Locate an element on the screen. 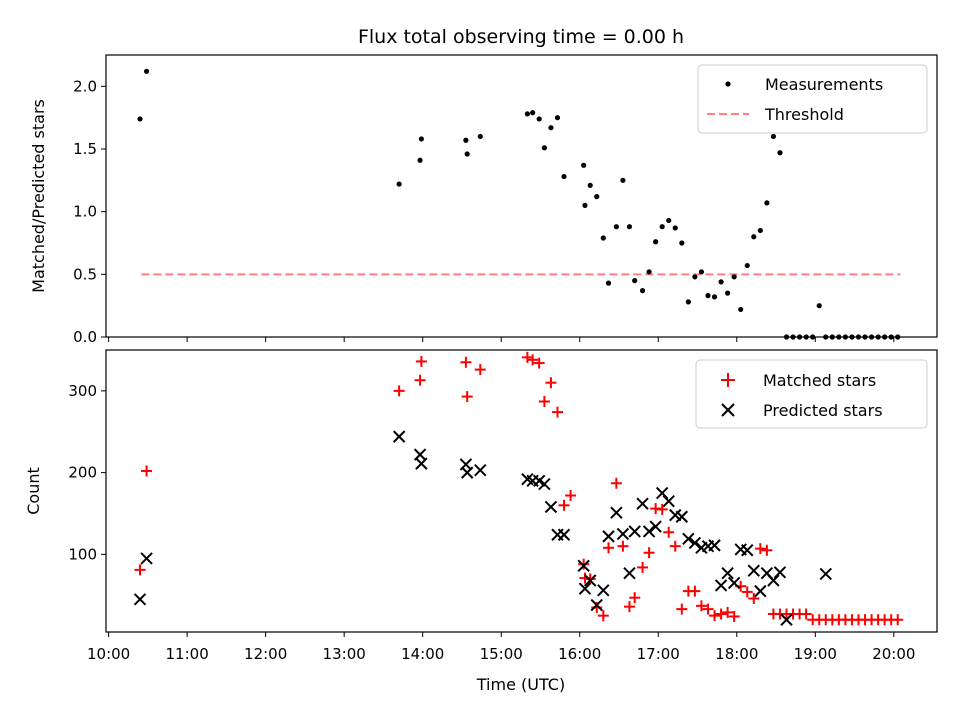  legend-matched-marker is located at coordinates (728, 380).